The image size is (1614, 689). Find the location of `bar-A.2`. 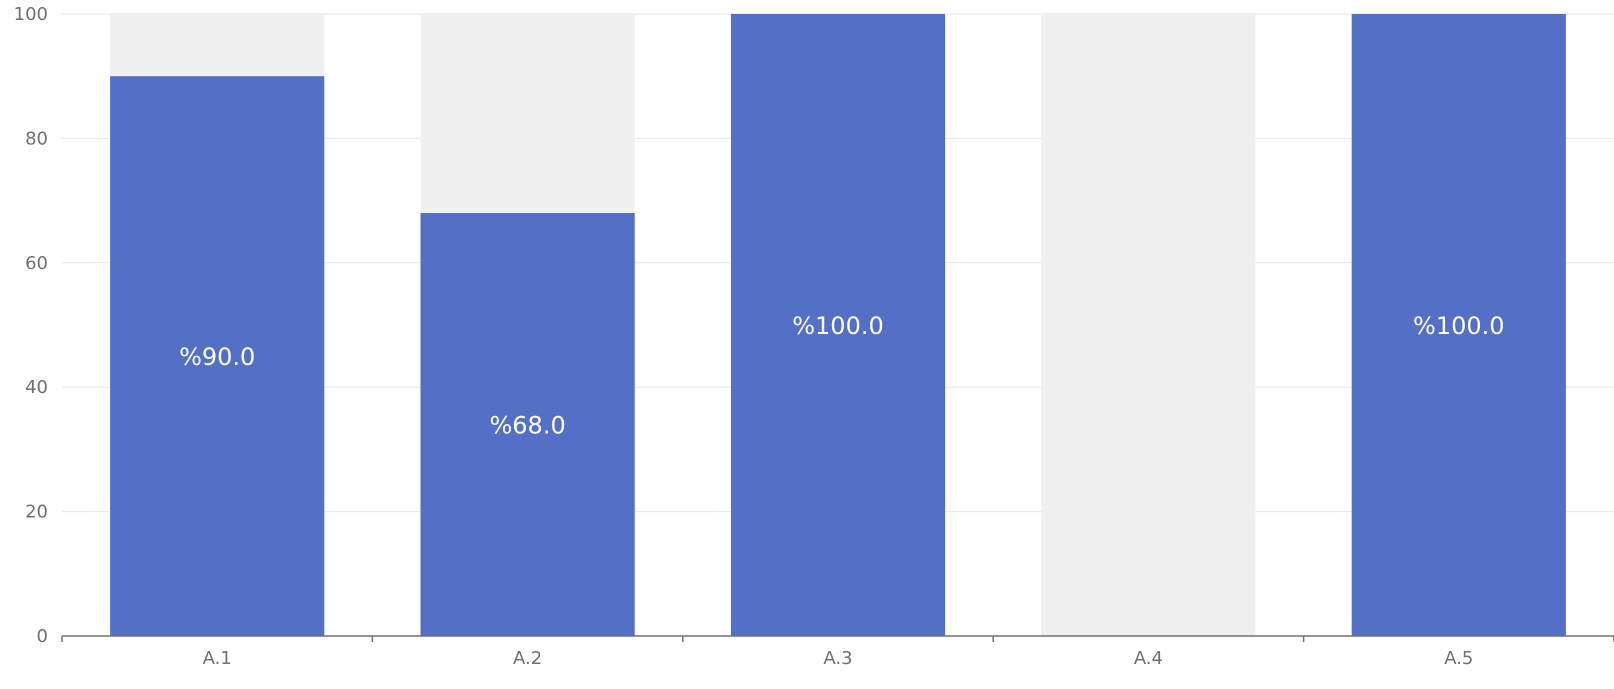

bar-A.2 is located at coordinates (527, 425).